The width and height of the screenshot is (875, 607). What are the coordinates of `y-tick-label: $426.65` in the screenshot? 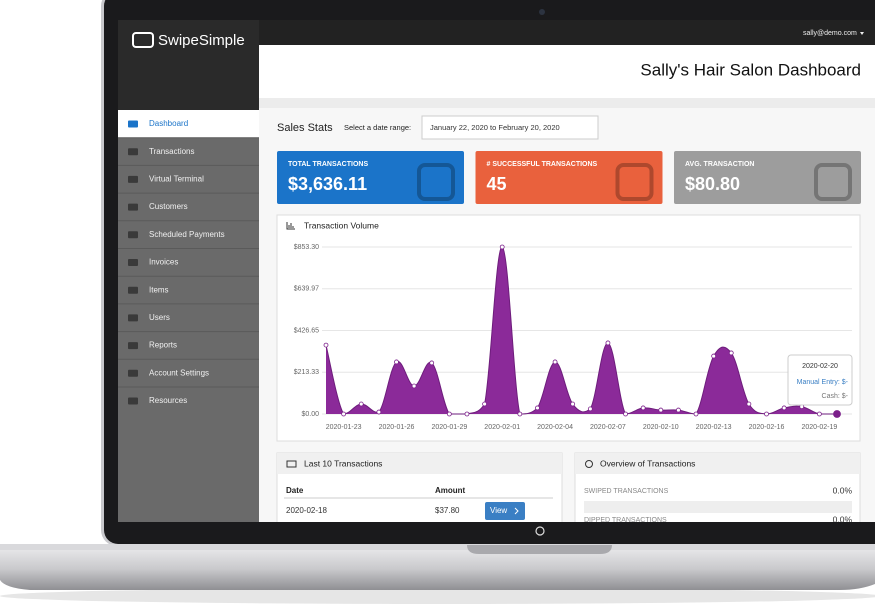 It's located at (306, 330).